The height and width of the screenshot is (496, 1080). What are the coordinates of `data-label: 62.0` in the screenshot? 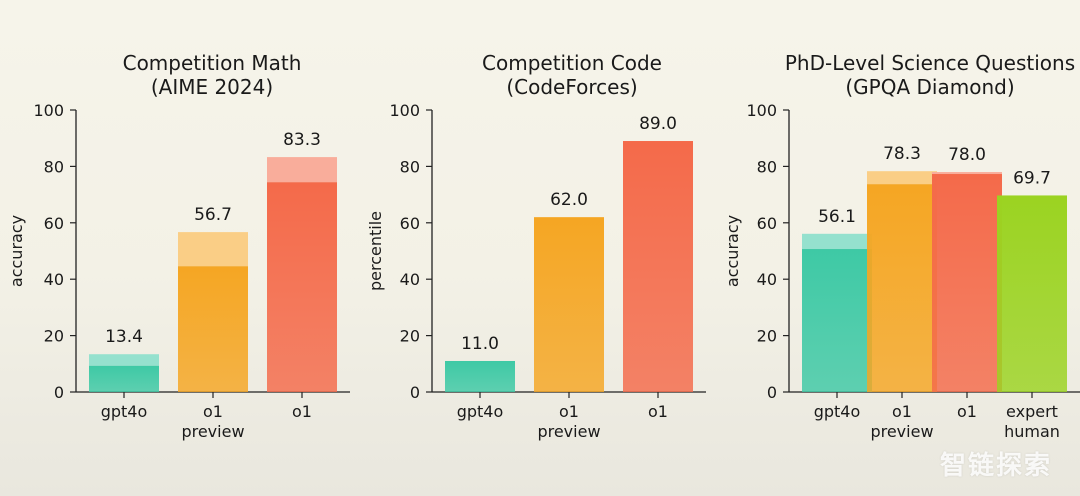 It's located at (569, 200).